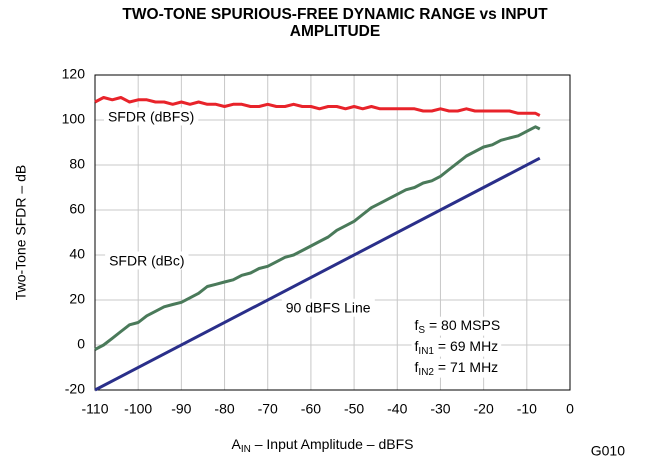  Describe the element at coordinates (317, 106) in the screenshot. I see `series-line` at that location.